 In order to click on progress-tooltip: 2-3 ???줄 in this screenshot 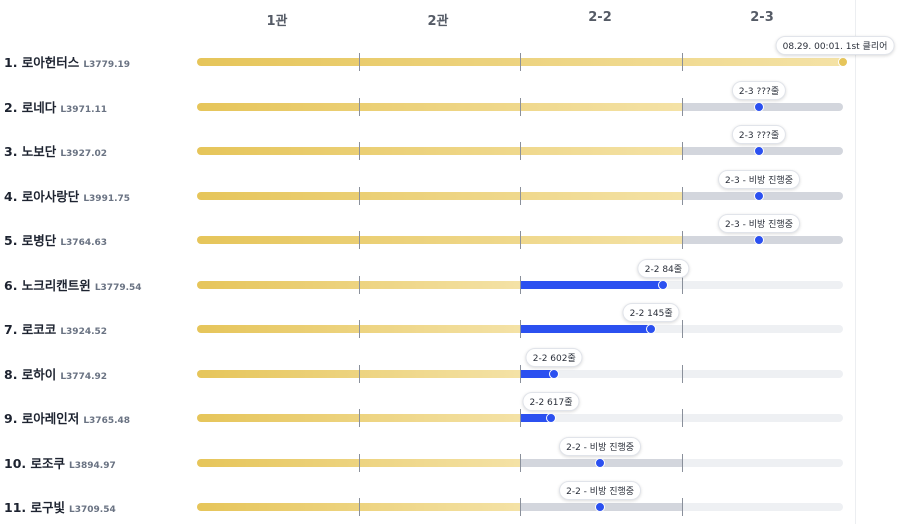, I will do `click(759, 134)`.